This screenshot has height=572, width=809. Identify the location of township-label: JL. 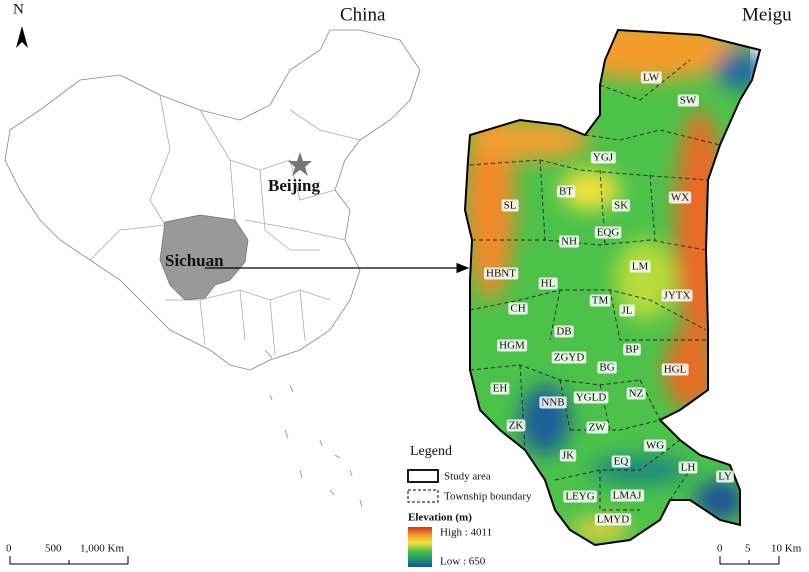
(627, 311).